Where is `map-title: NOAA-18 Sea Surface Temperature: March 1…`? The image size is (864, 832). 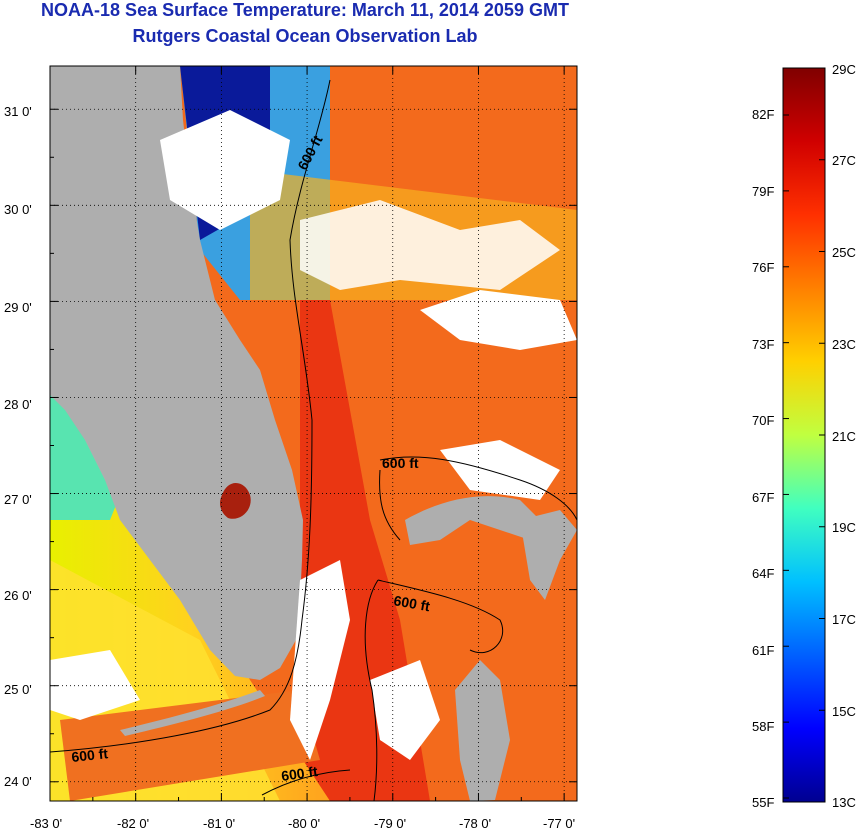
map-title: NOAA-18 Sea Surface Temperature: March 1… is located at coordinates (305, 10).